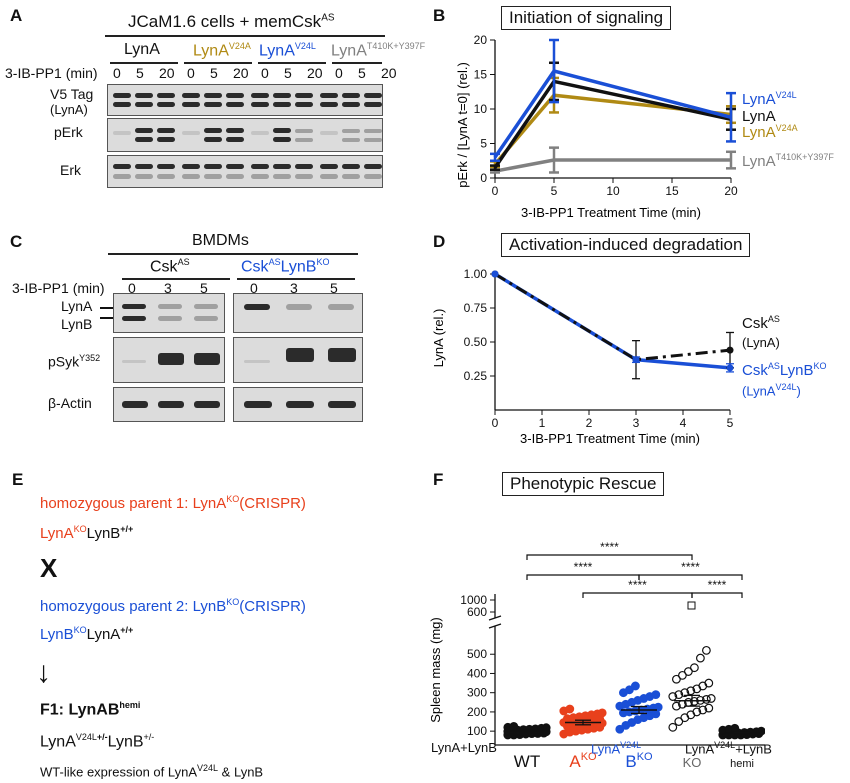  What do you see at coordinates (287, 50) in the screenshot?
I see `panel-a-group-3: LynAV24L` at bounding box center [287, 50].